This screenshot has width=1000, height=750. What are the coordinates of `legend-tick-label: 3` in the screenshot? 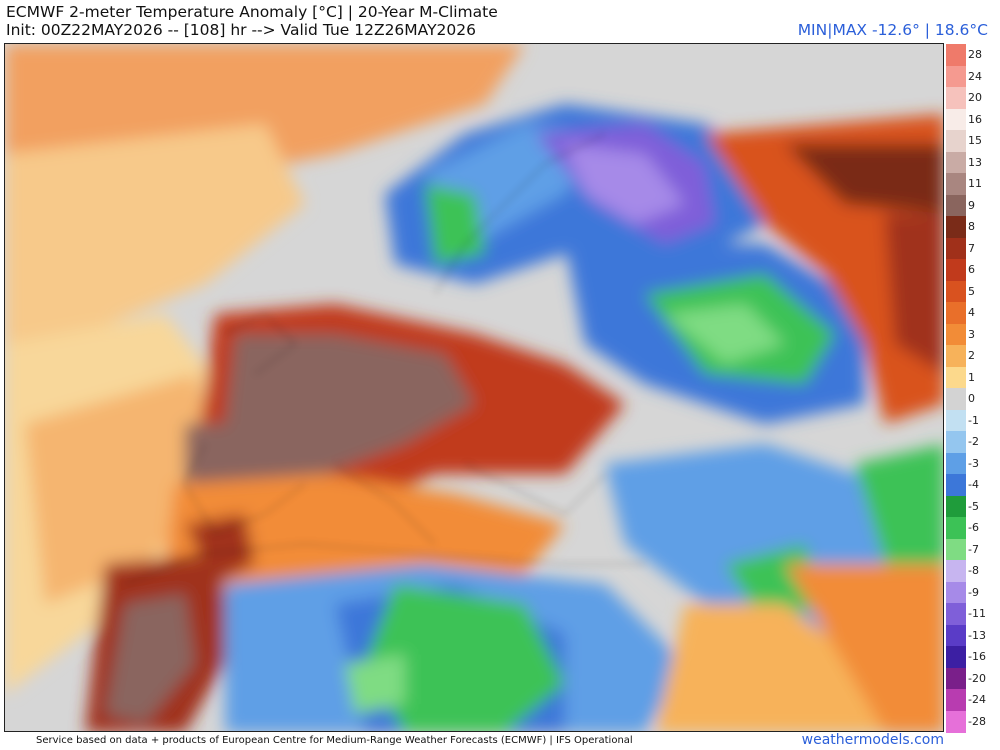 It's located at (971, 334).